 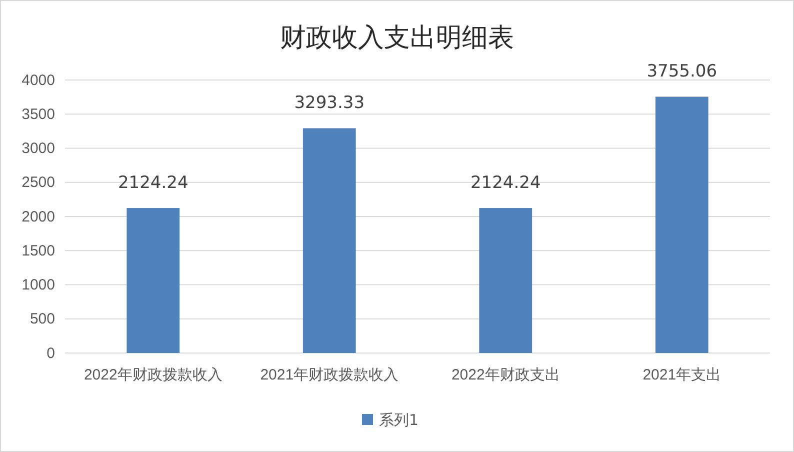 I want to click on y-tick-label: 500, so click(x=42, y=319).